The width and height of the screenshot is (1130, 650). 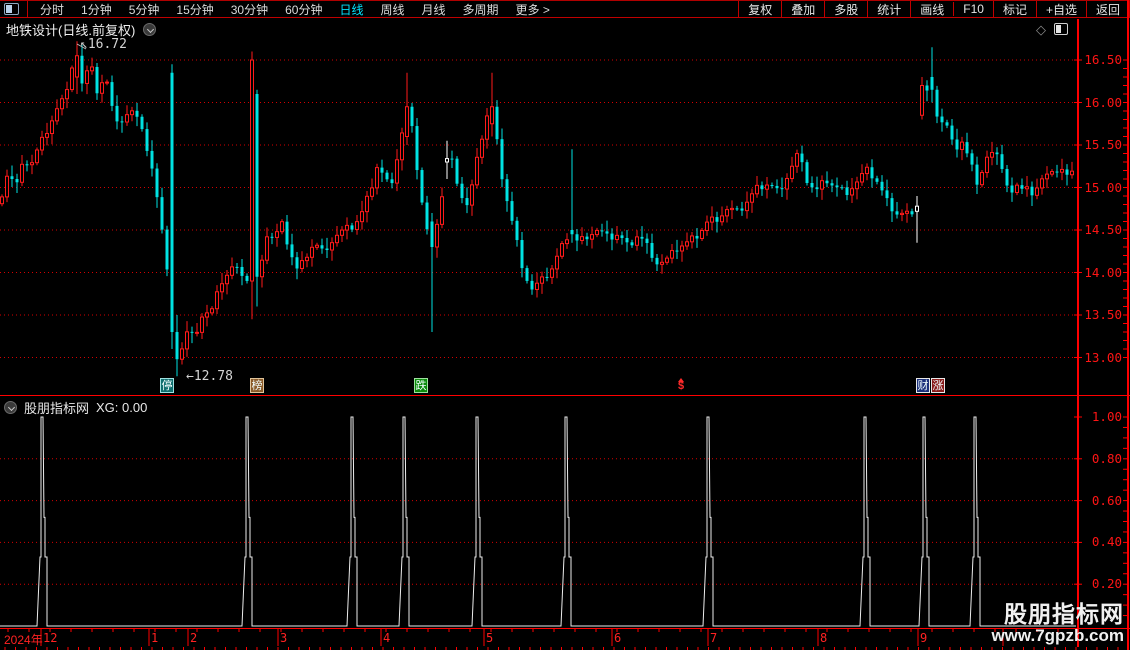 I want to click on price-tick-label: 13.50, so click(x=1103, y=314).